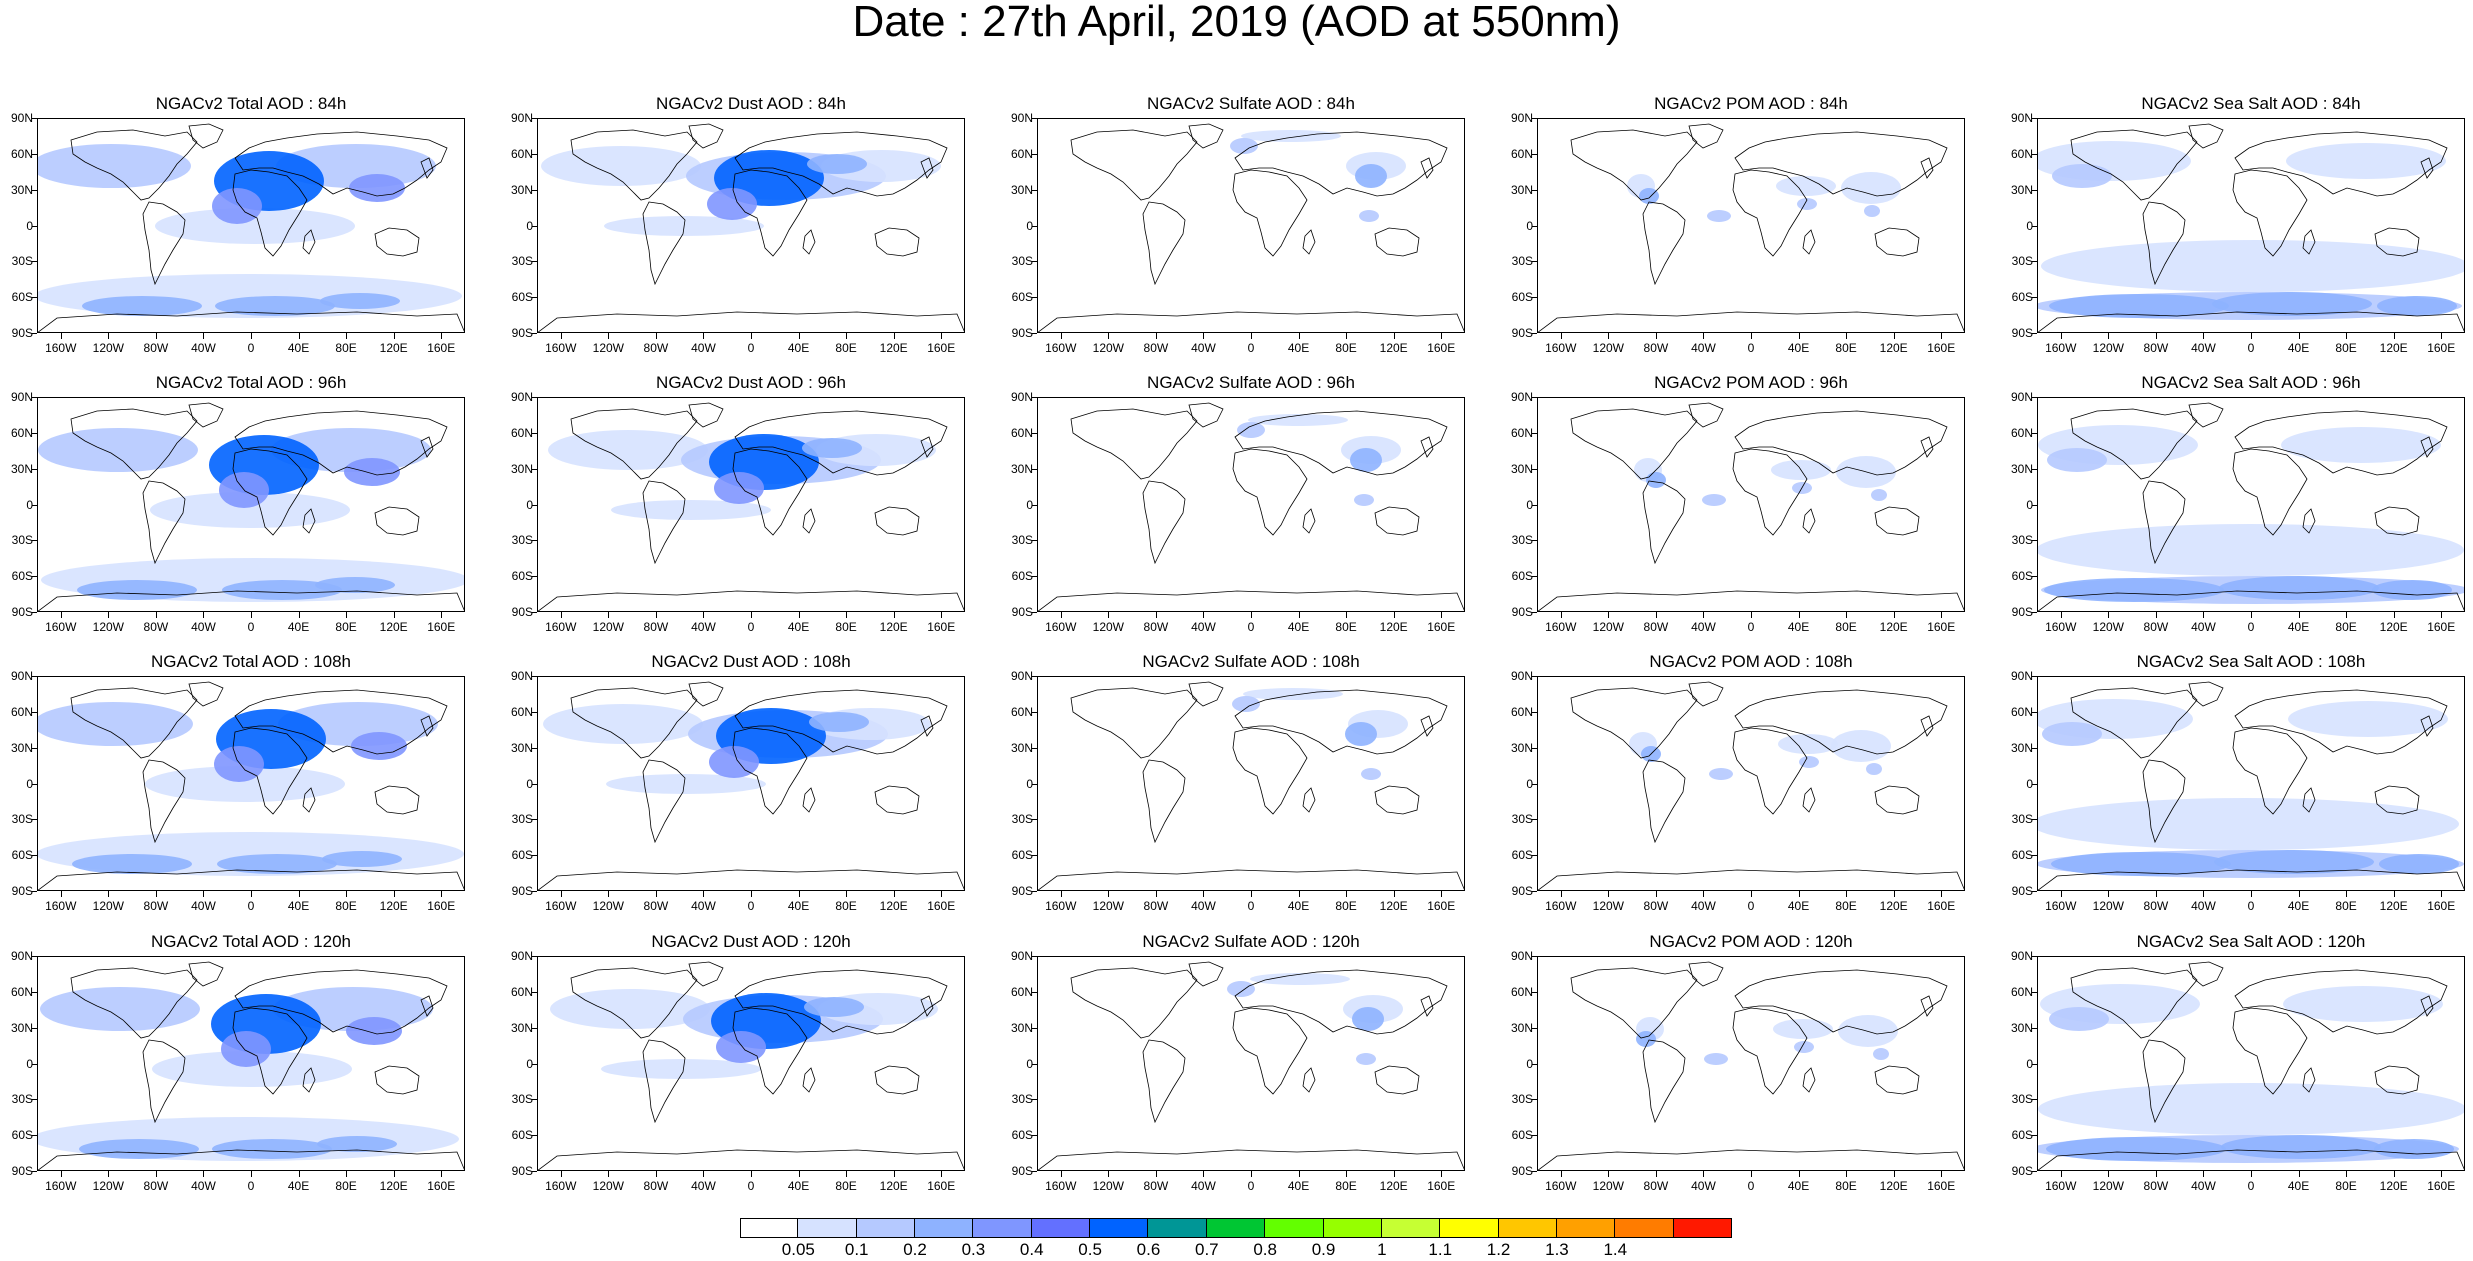 The image size is (2473, 1261). What do you see at coordinates (2251, 661) in the screenshot?
I see `panel-title: NGACv2 Sea Salt AOD : 108h` at bounding box center [2251, 661].